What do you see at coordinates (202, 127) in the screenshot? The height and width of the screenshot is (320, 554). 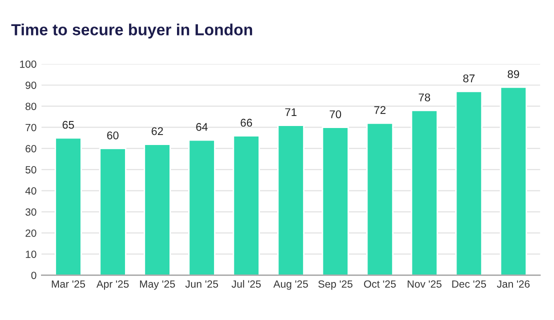 I see `data-label: 64` at bounding box center [202, 127].